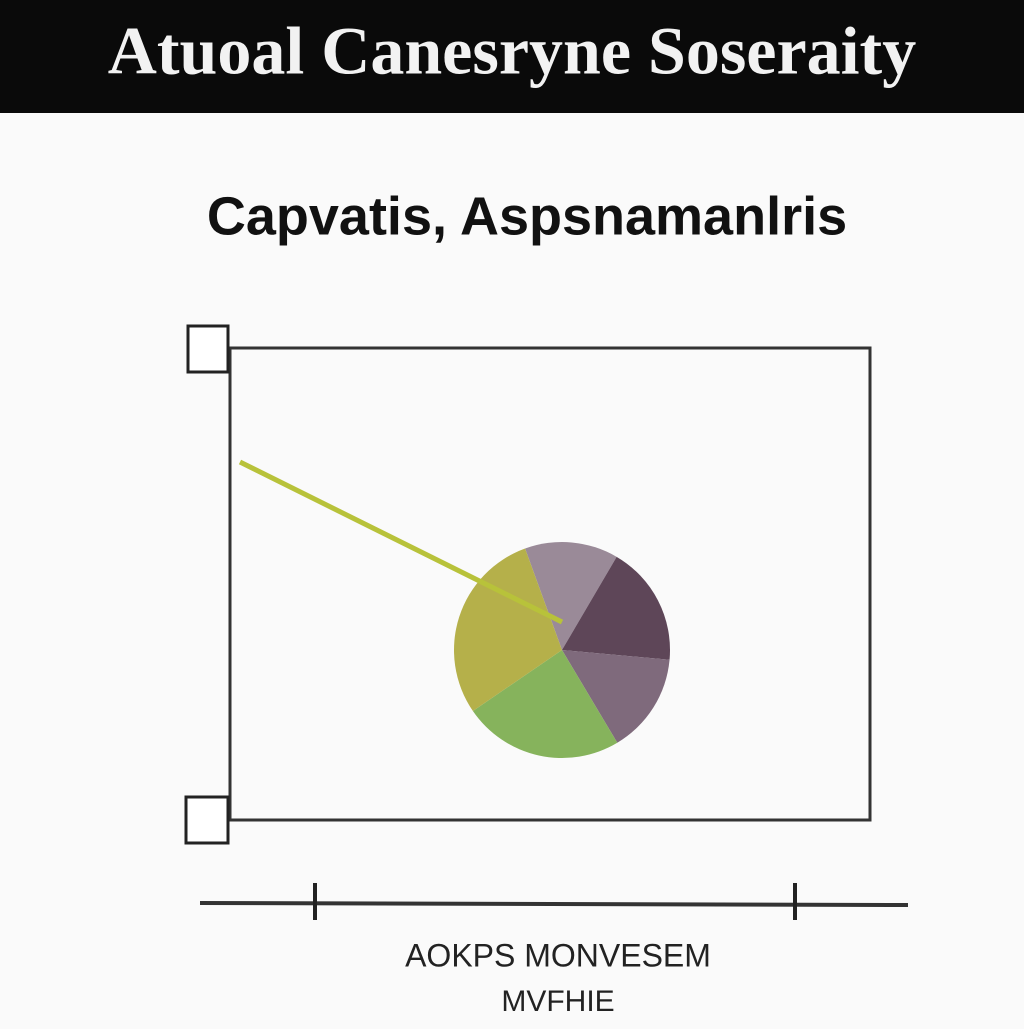  I want to click on footer-label: AOKPS MONVESEM, so click(558, 955).